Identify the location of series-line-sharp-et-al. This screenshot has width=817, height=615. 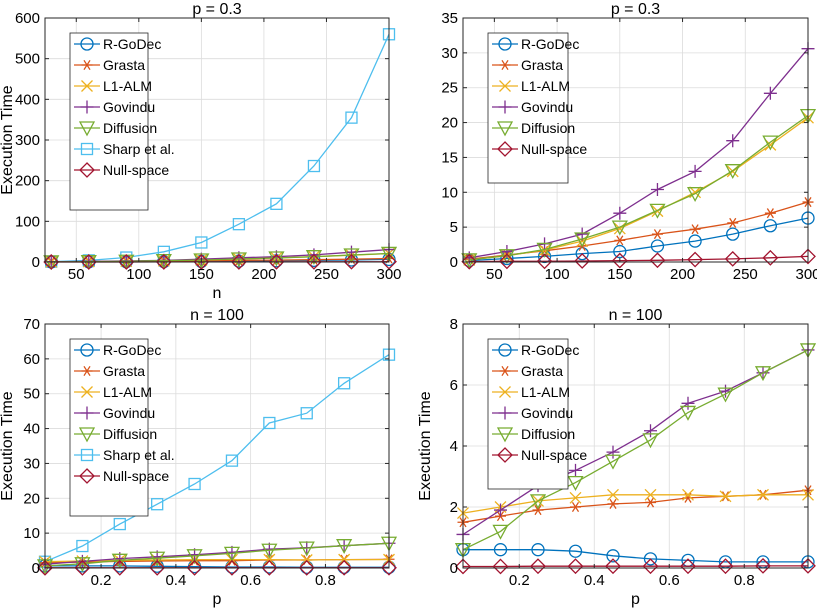
(217, 458).